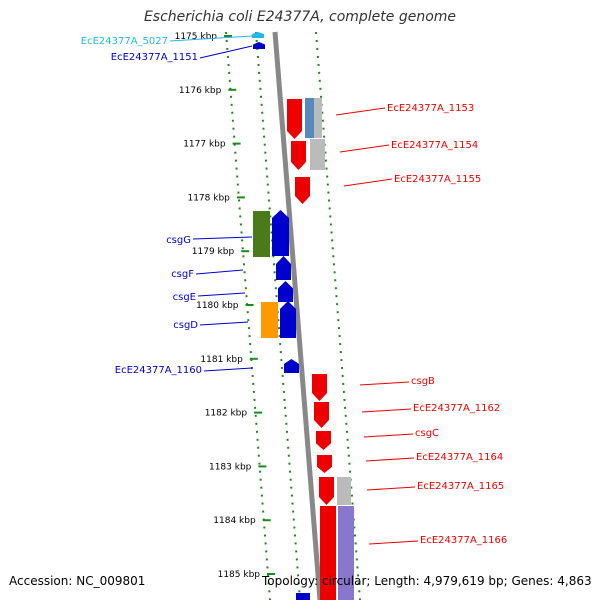 Image resolution: width=600 pixels, height=600 pixels. I want to click on gene-label-csgc: csgC, so click(427, 433).